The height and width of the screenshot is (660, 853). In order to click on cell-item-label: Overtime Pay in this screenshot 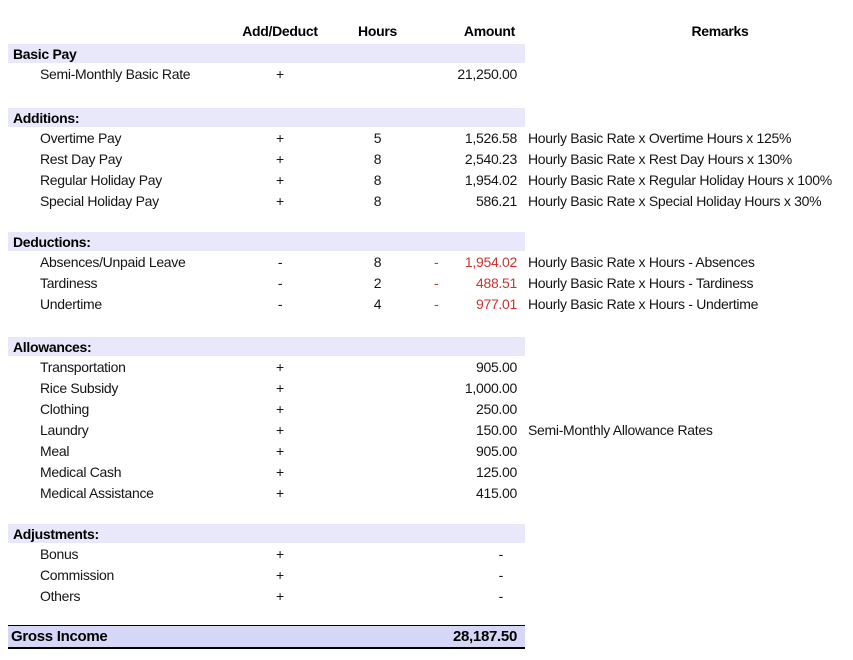, I will do `click(81, 137)`.